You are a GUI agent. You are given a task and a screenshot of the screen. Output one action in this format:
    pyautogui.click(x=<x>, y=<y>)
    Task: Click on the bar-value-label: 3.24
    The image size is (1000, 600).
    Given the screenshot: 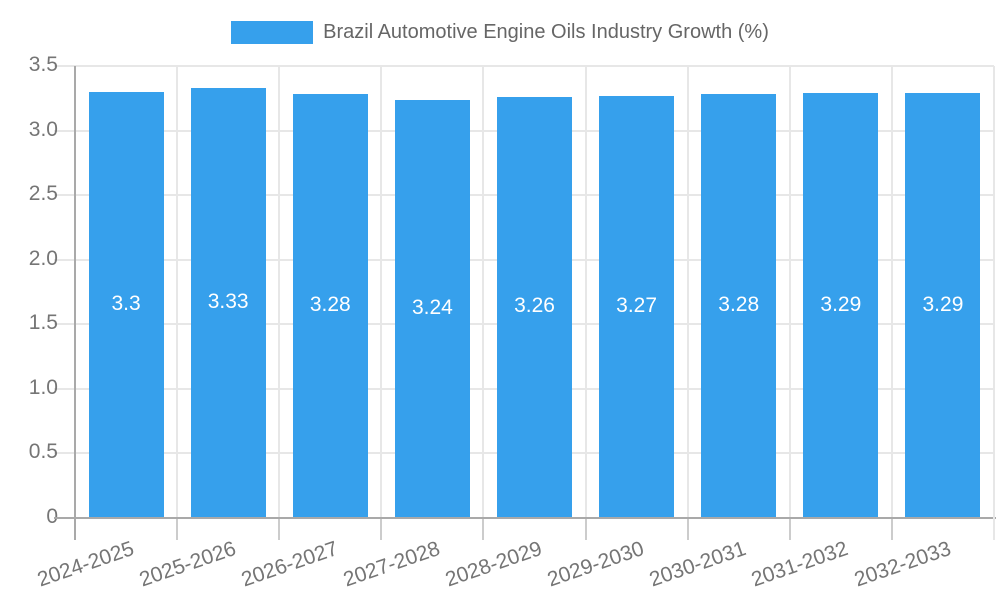 What is the action you would take?
    pyautogui.click(x=432, y=307)
    